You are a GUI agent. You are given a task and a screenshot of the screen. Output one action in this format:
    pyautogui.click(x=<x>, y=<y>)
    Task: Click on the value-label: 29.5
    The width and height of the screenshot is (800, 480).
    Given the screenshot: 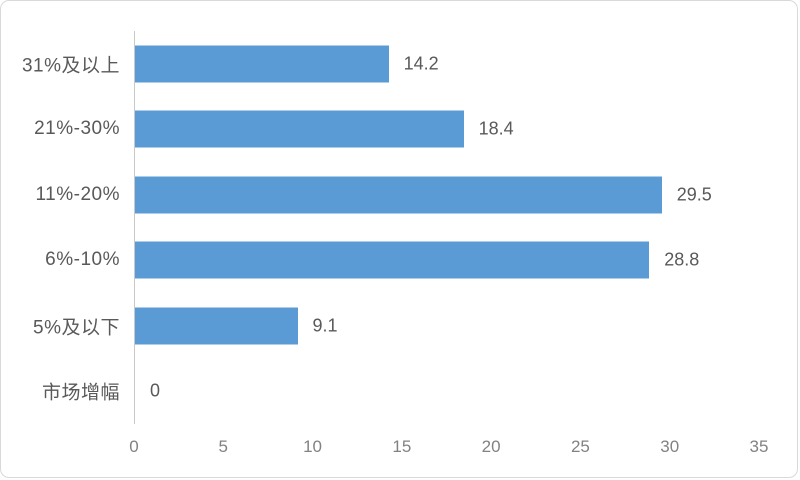 What is the action you would take?
    pyautogui.click(x=694, y=194)
    